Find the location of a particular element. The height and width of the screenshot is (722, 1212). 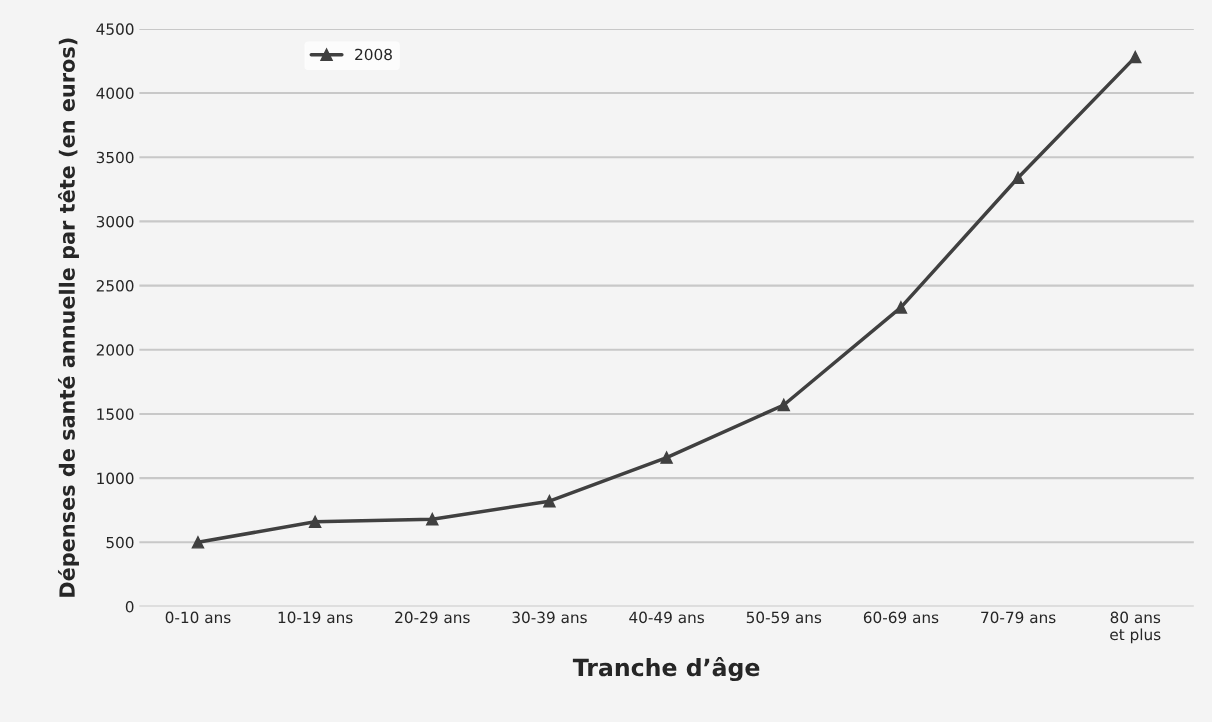

legend-label: 2008 is located at coordinates (373, 54).